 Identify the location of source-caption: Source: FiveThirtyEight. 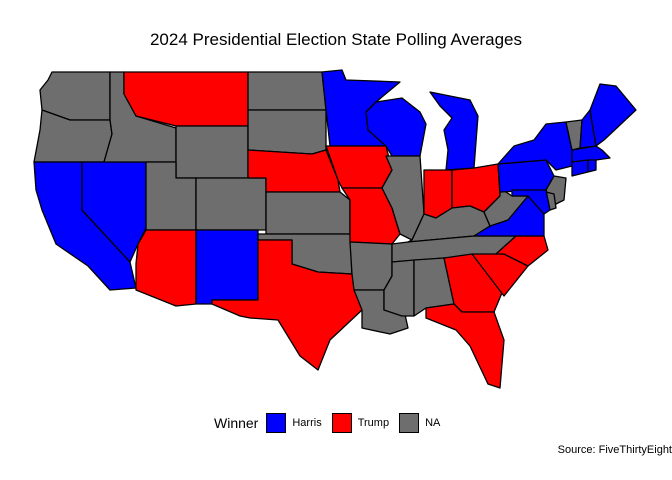
(614, 450).